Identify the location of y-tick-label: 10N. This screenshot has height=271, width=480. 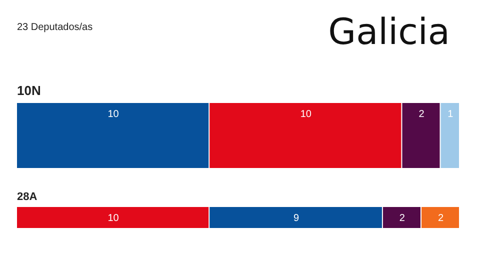
(29, 90).